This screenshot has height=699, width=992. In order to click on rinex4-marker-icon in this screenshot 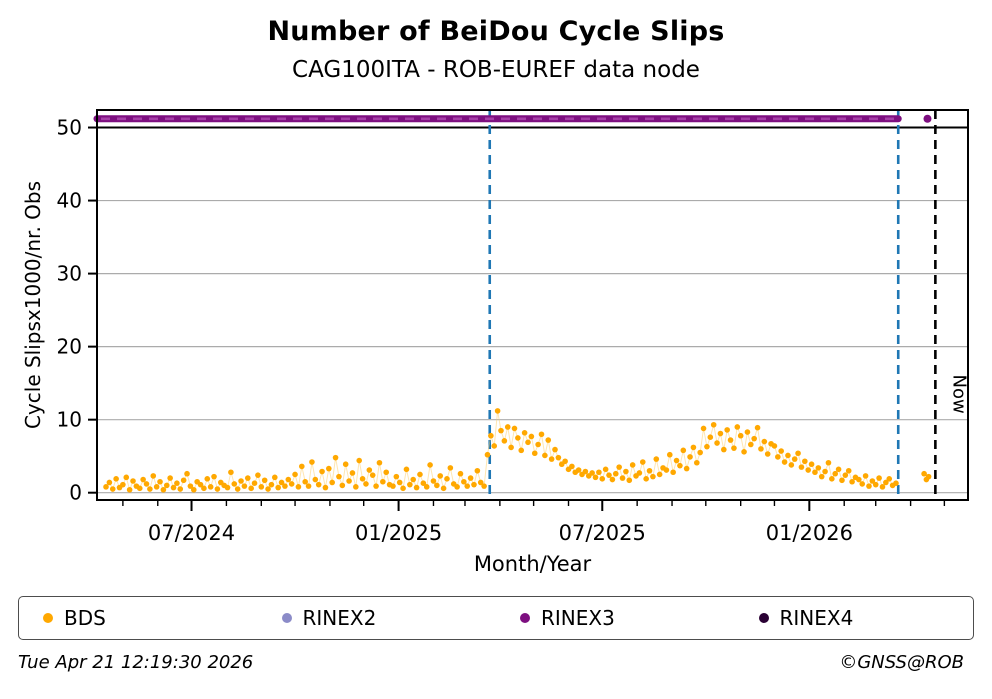, I will do `click(763, 618)`.